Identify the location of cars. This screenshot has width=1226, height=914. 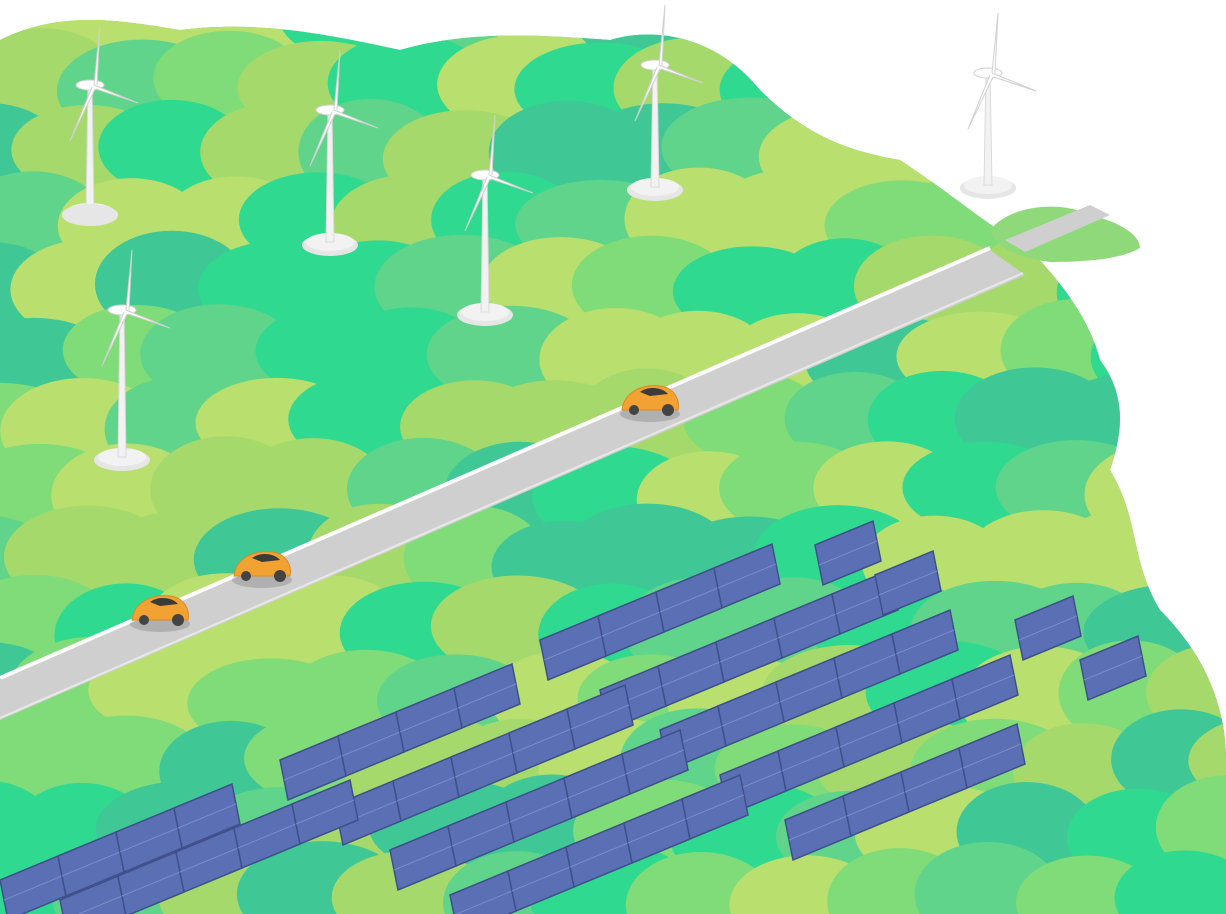
(405, 508).